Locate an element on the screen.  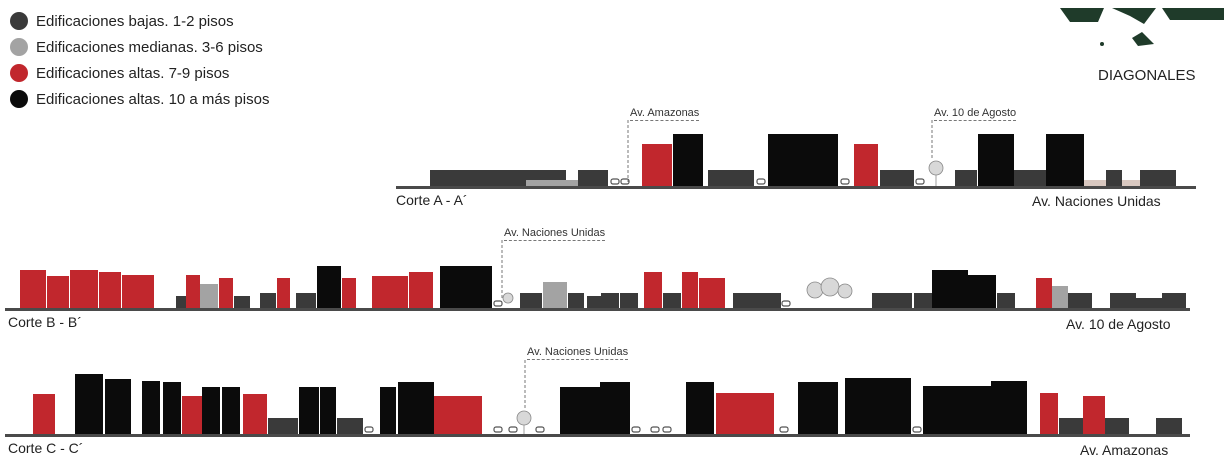
legend-item-high: Edificaciones altas. 7-9 pisos is located at coordinates (139, 73).